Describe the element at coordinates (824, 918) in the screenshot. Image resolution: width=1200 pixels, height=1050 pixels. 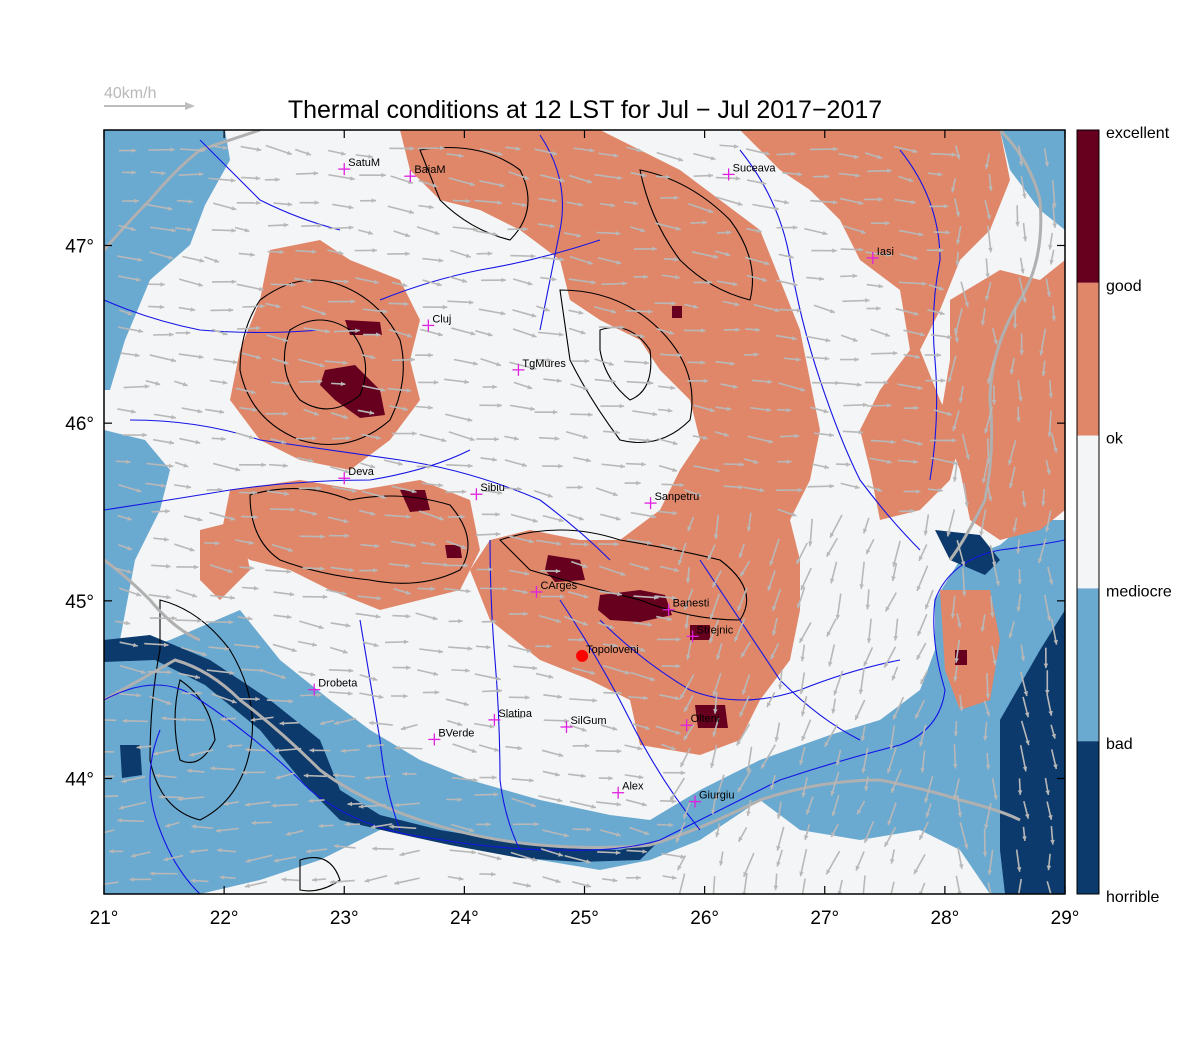
I see `lon-tick-label: 27°` at that location.